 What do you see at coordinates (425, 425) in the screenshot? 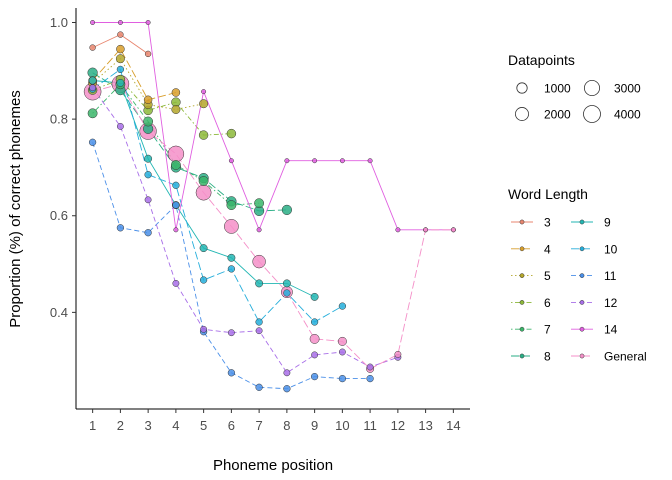
I see `x-tick-label: 13` at bounding box center [425, 425].